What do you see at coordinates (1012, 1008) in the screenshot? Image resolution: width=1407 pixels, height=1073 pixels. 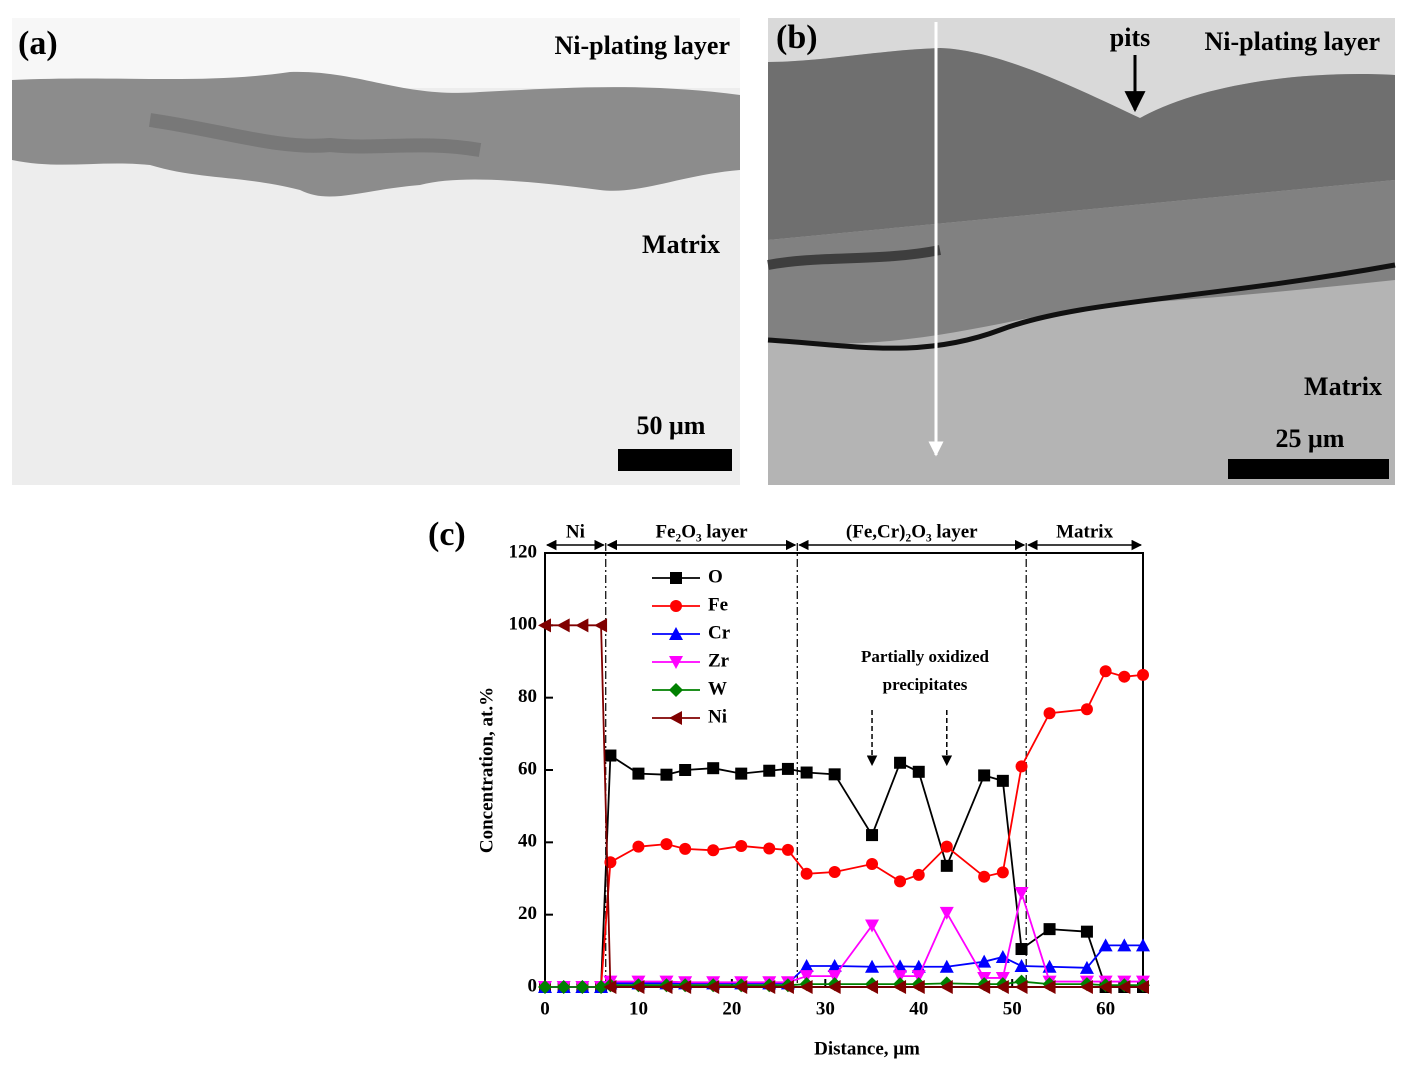 I see `x-tick-label: 50` at bounding box center [1012, 1008].